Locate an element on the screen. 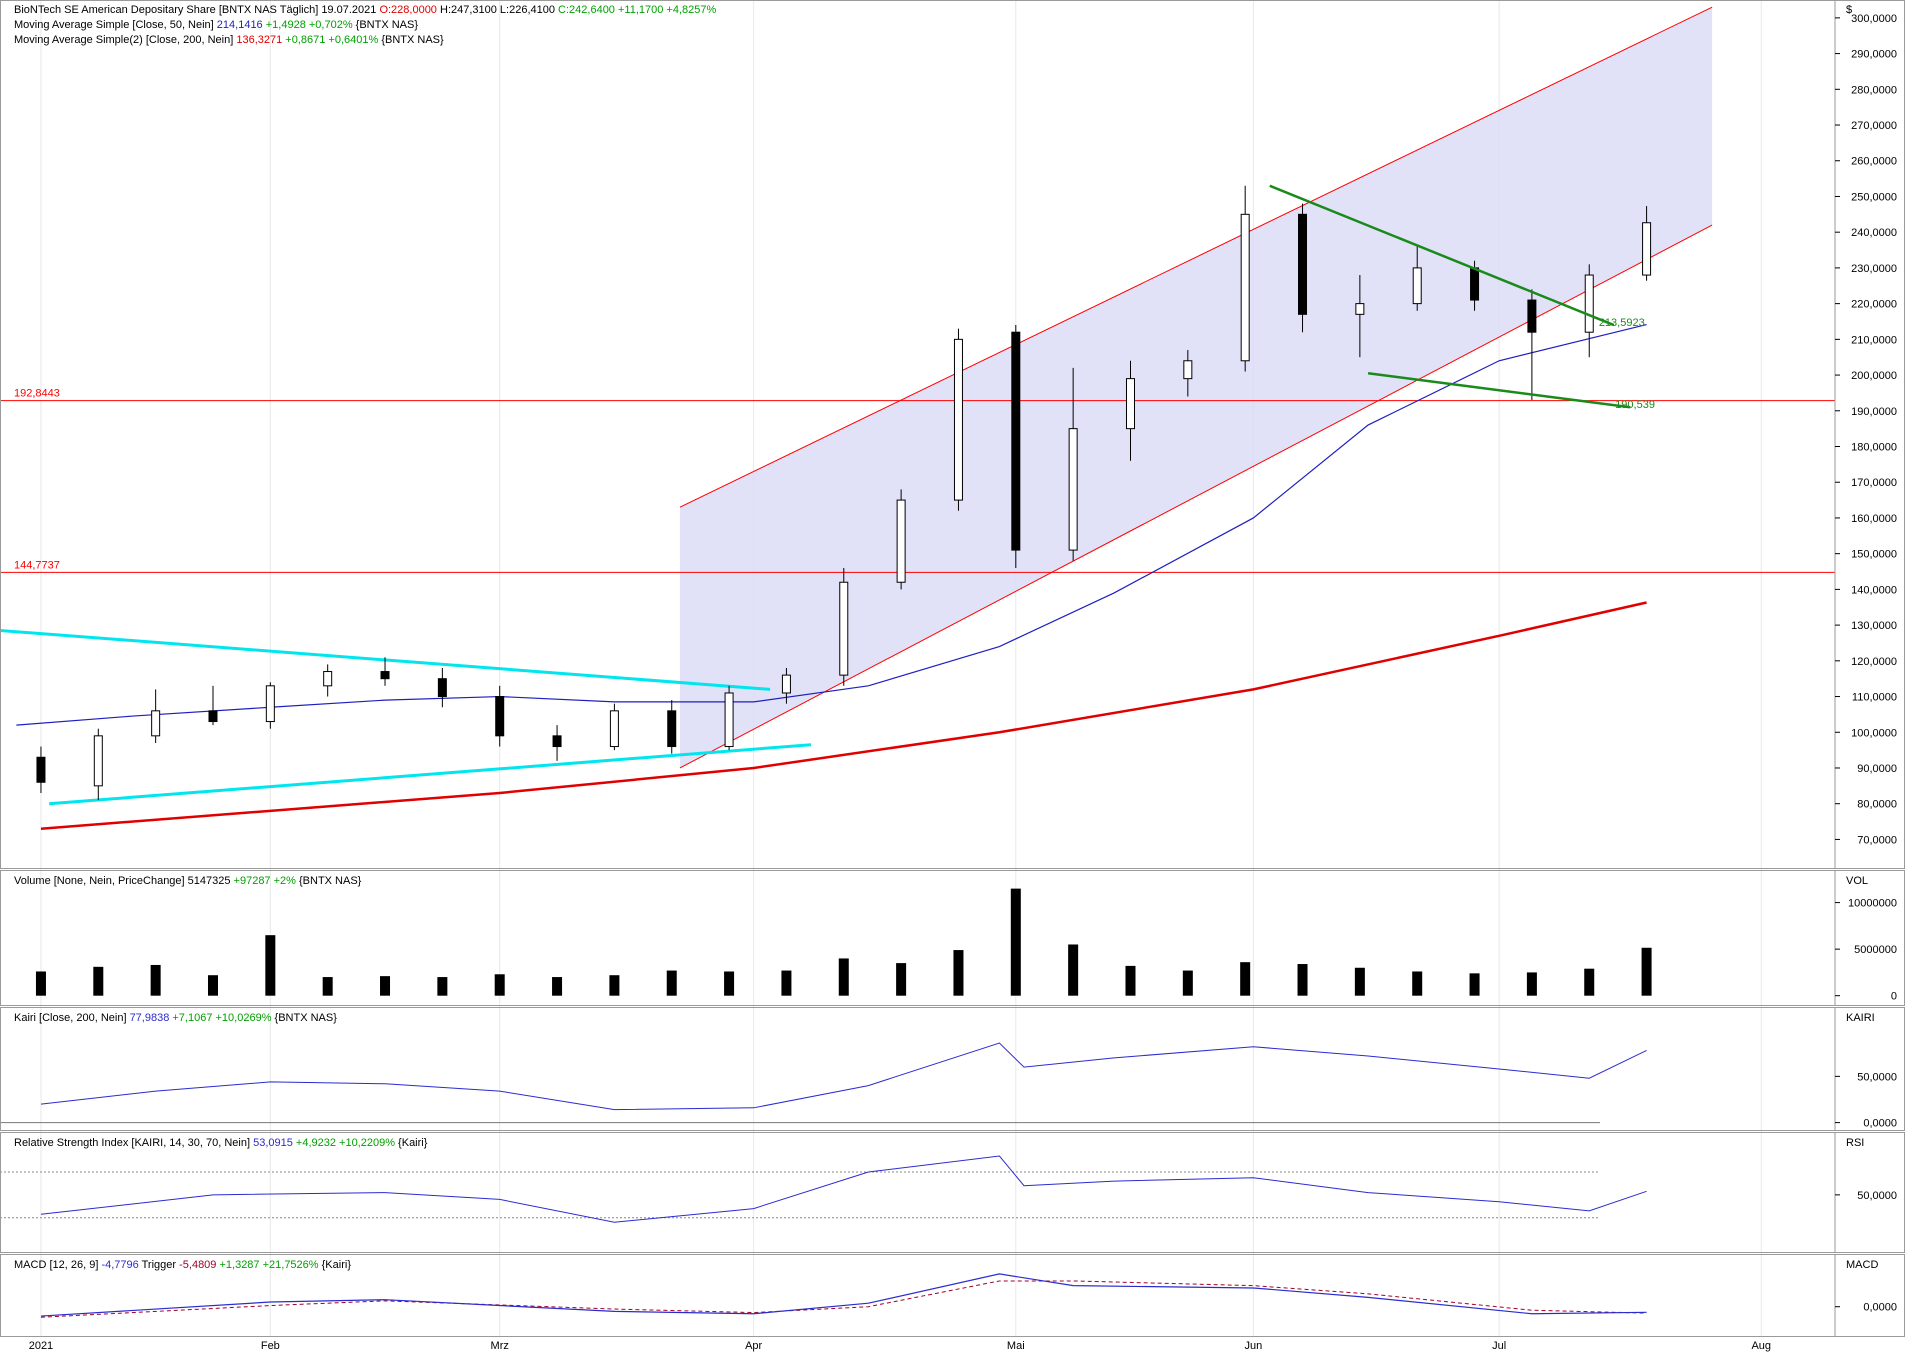 The height and width of the screenshot is (1358, 1905). volume-panel is located at coordinates (843, 942).